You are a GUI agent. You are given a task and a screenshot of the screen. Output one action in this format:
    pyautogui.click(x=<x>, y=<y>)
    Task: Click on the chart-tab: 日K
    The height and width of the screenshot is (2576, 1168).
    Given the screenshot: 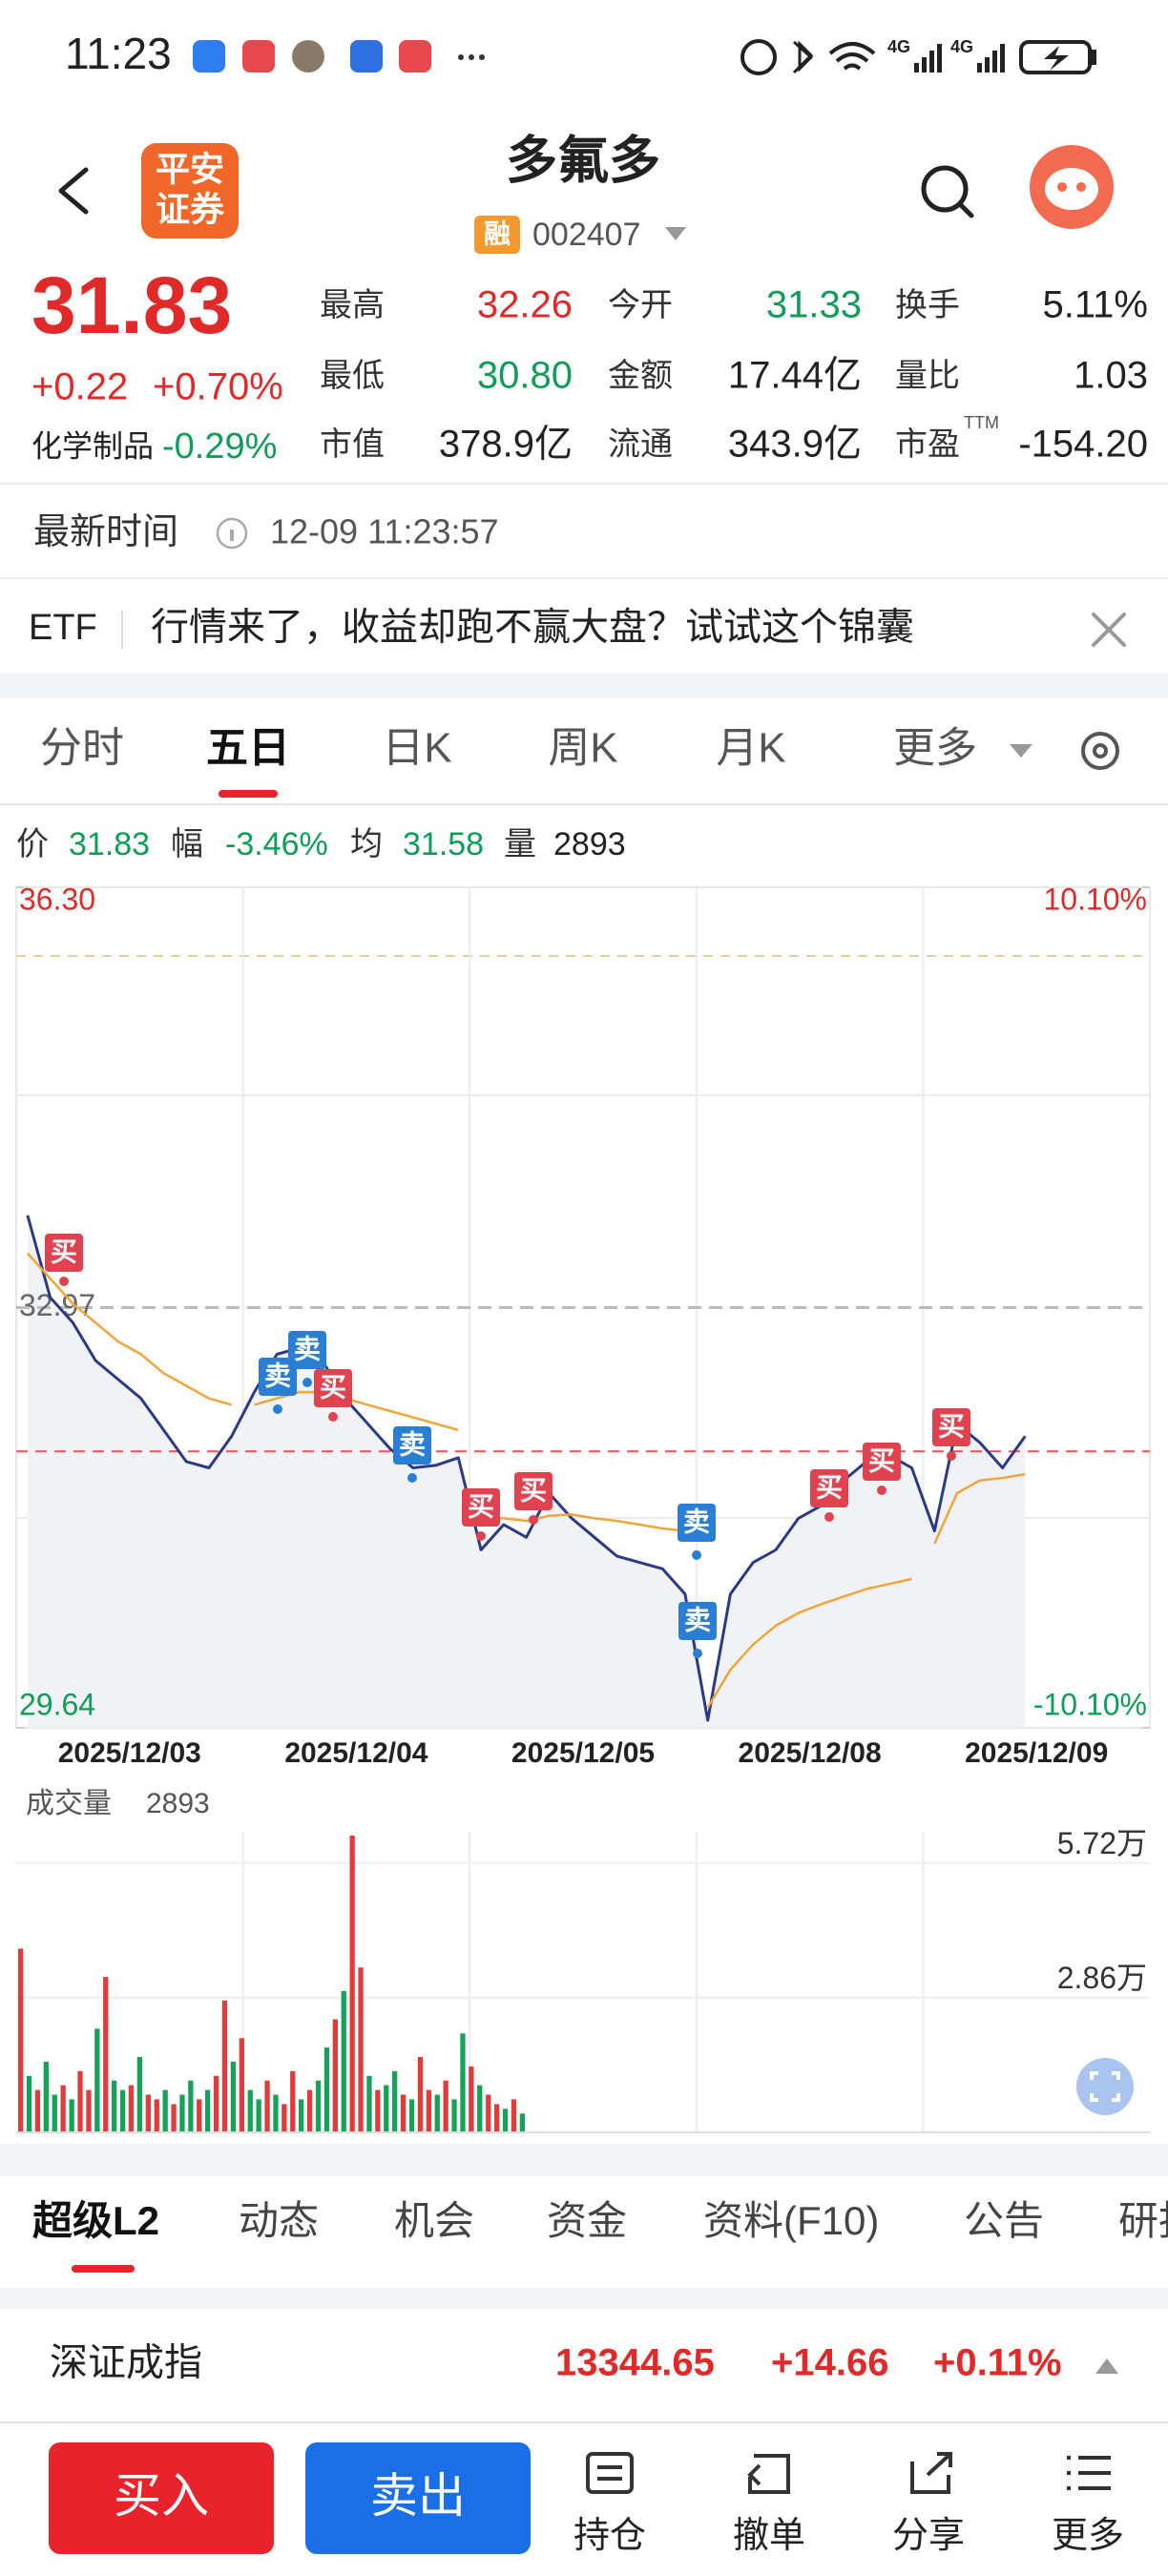 What is the action you would take?
    pyautogui.click(x=416, y=748)
    